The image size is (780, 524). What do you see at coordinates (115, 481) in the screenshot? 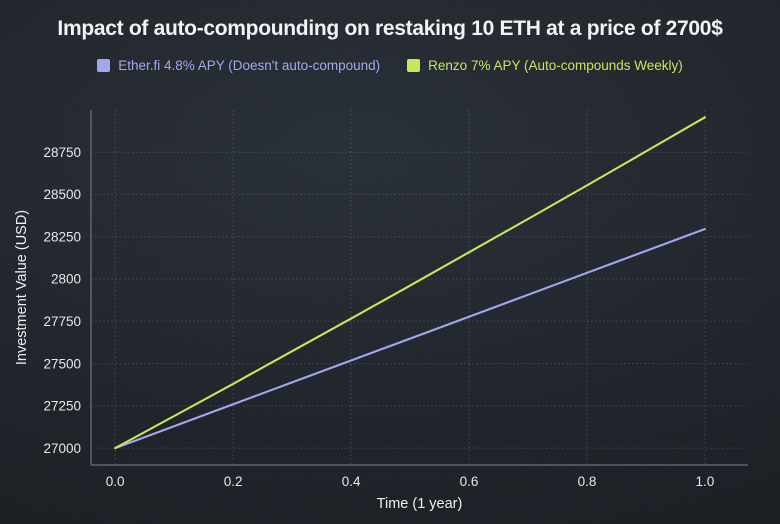
I see `x-tick-label: 0.0` at bounding box center [115, 481].